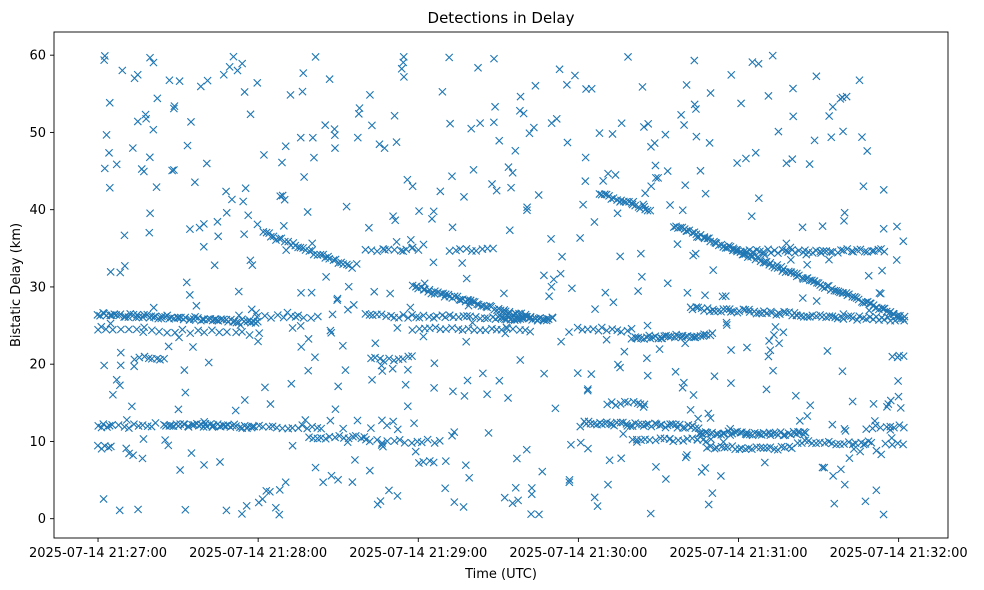  What do you see at coordinates (899, 553) in the screenshot?
I see `x-tick-label: 2025-07-14 21:32:00` at bounding box center [899, 553].